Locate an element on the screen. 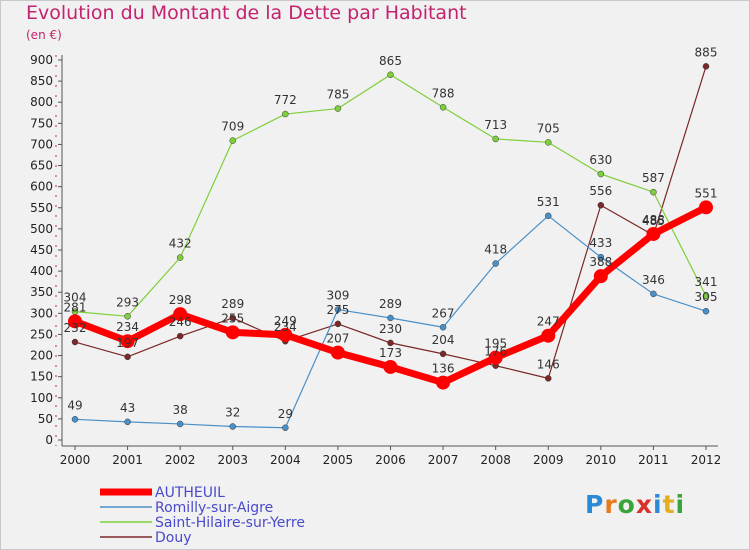 The width and height of the screenshot is (750, 550). y-tick-label: 600 is located at coordinates (41, 187).